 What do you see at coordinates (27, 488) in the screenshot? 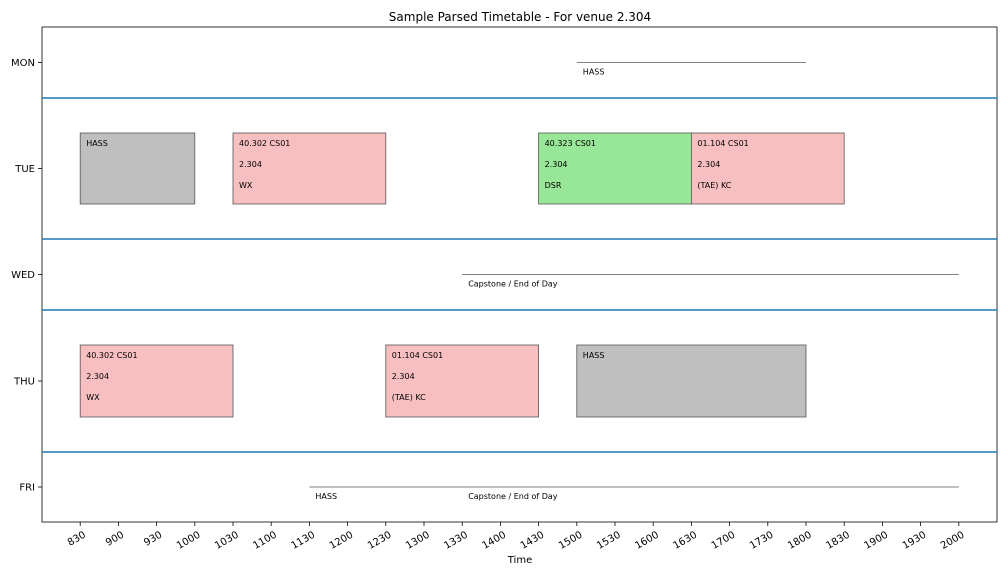
I see `y-tick-label: FRI` at bounding box center [27, 488].